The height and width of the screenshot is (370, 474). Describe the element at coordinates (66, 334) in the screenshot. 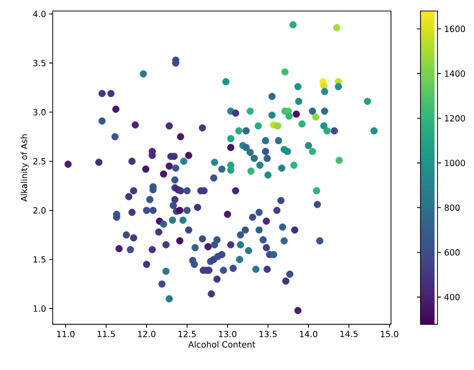

I see `x-tick-label: 11.0` at that location.